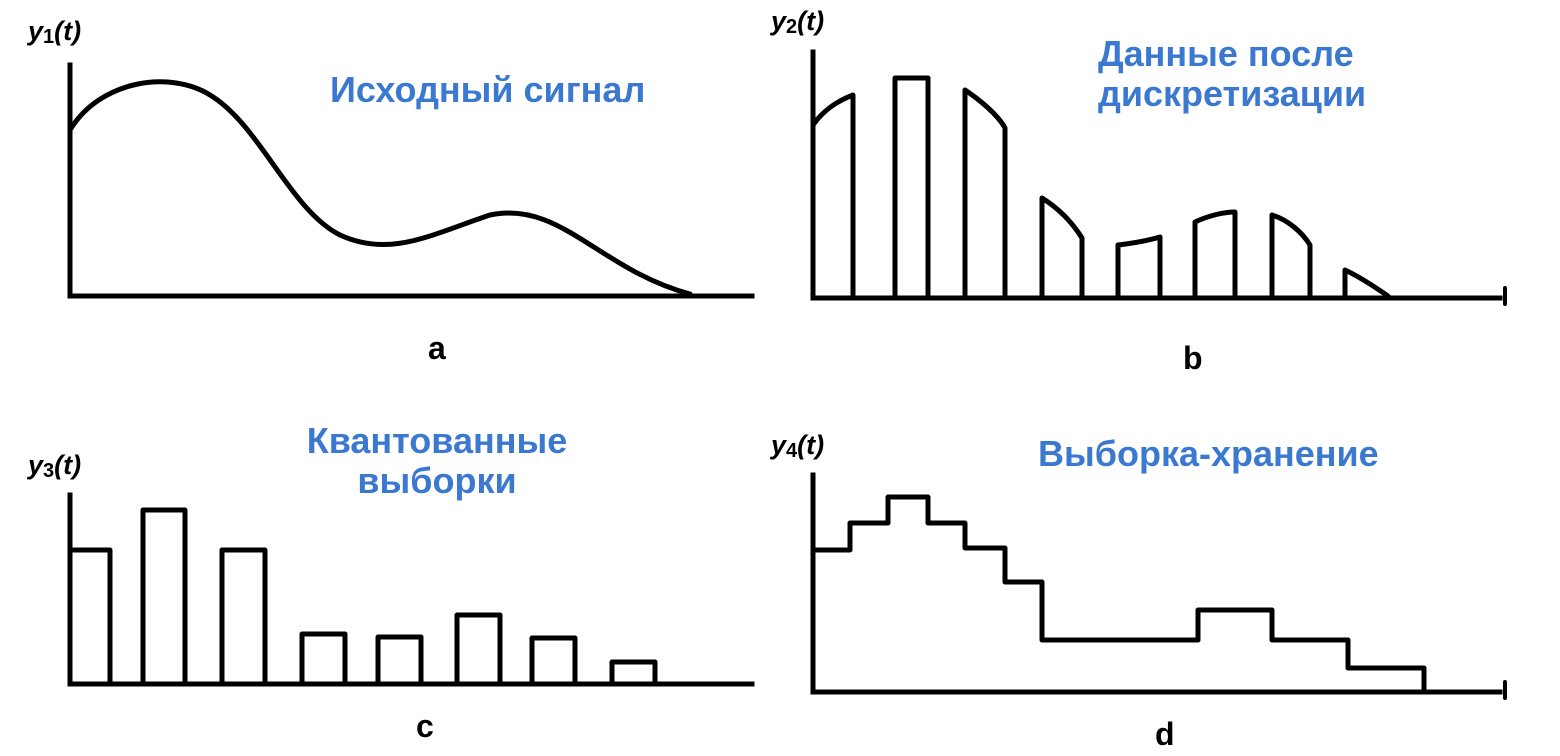 This screenshot has height=756, width=1560. I want to click on panel-d-letter: d, so click(1165, 734).